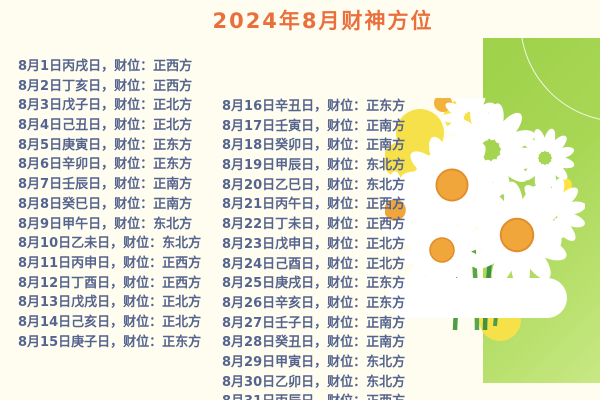 This screenshot has width=600, height=400. What do you see at coordinates (477, 298) in the screenshot?
I see `white-band-decoration` at bounding box center [477, 298].